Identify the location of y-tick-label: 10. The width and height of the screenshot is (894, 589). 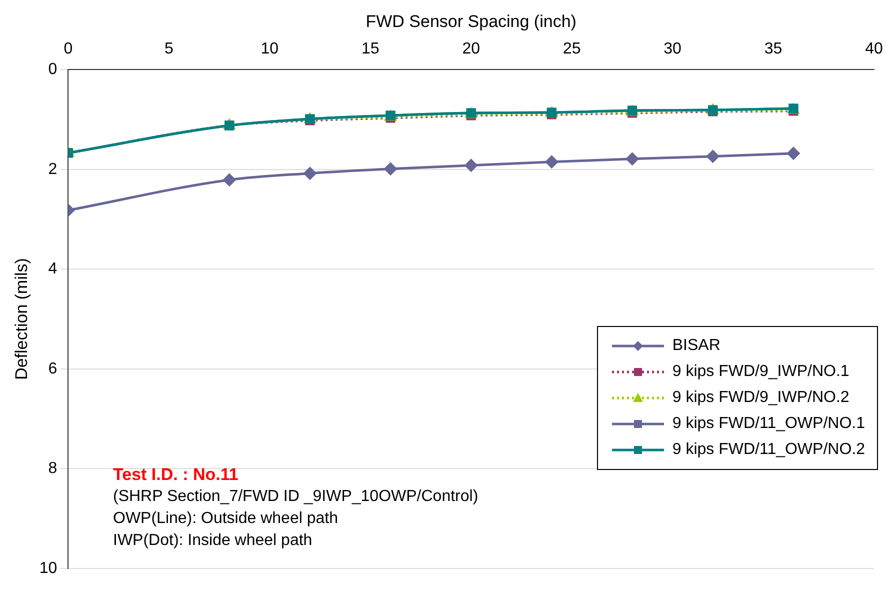
(48, 568).